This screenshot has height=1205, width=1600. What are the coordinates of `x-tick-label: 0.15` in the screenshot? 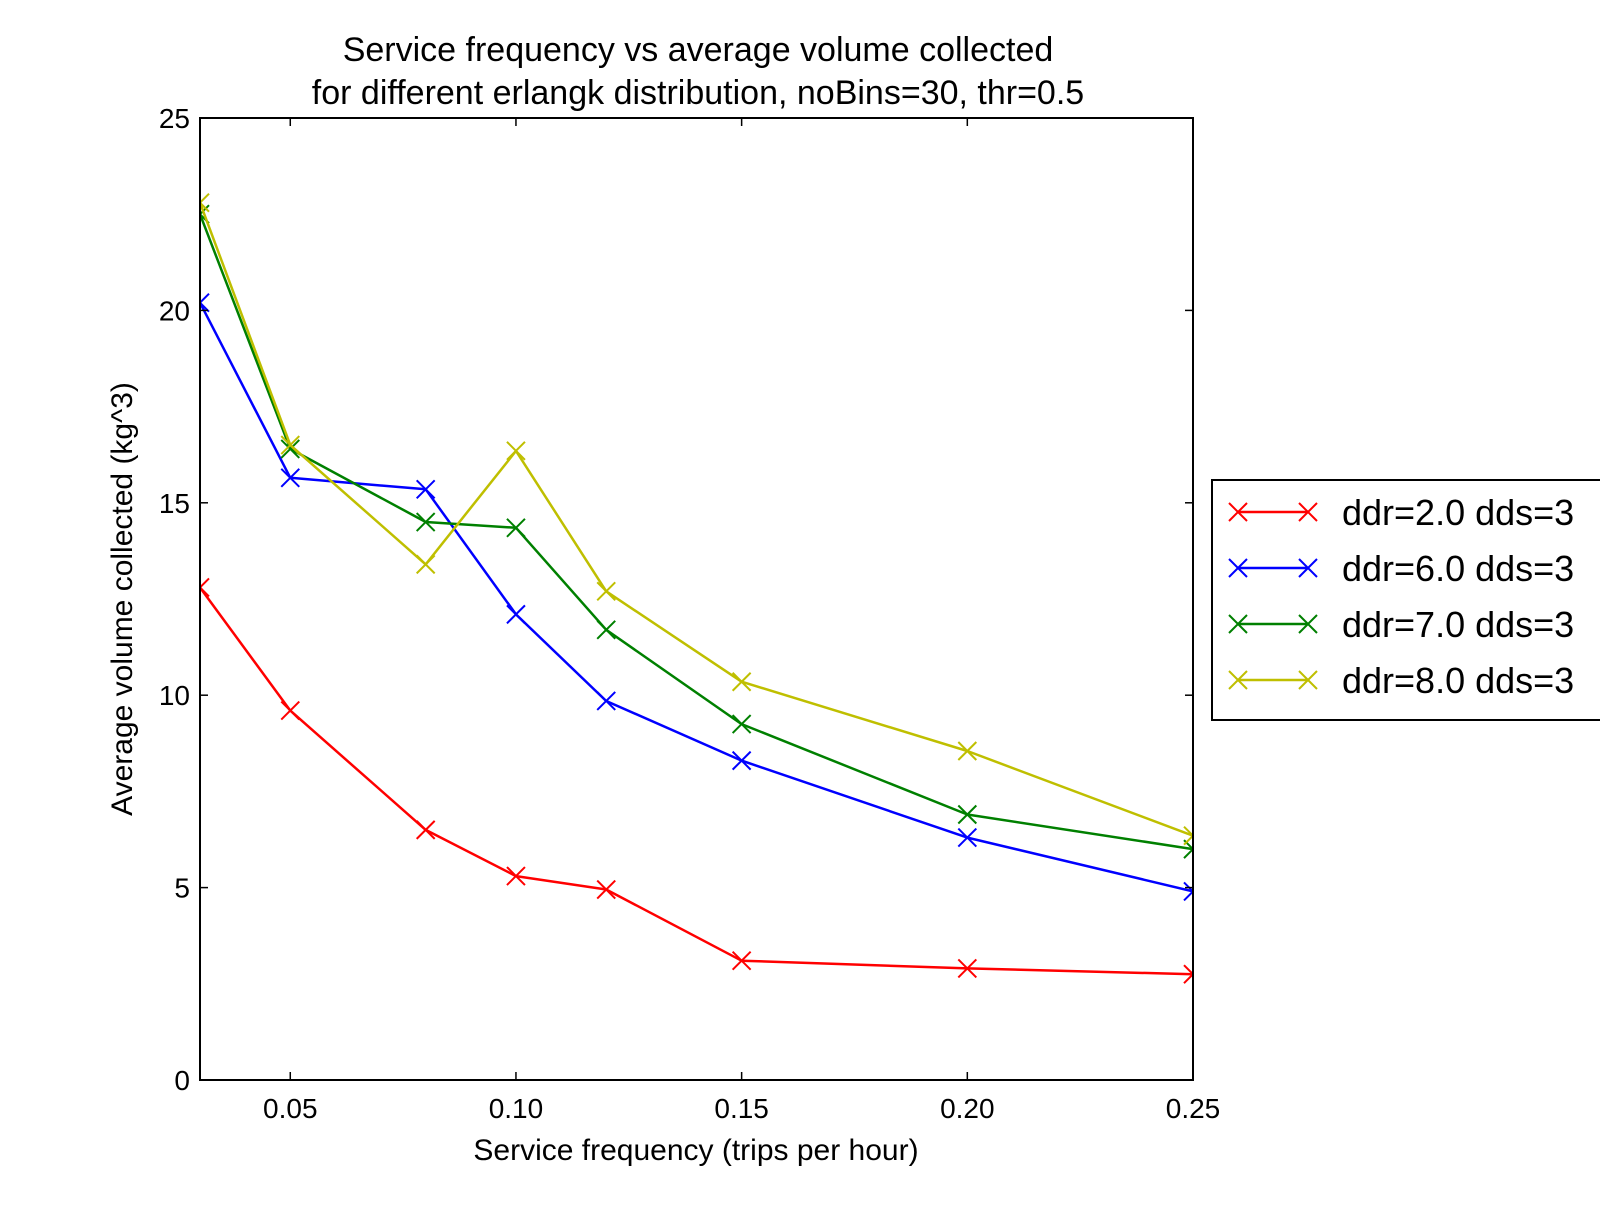 It's located at (741, 1108).